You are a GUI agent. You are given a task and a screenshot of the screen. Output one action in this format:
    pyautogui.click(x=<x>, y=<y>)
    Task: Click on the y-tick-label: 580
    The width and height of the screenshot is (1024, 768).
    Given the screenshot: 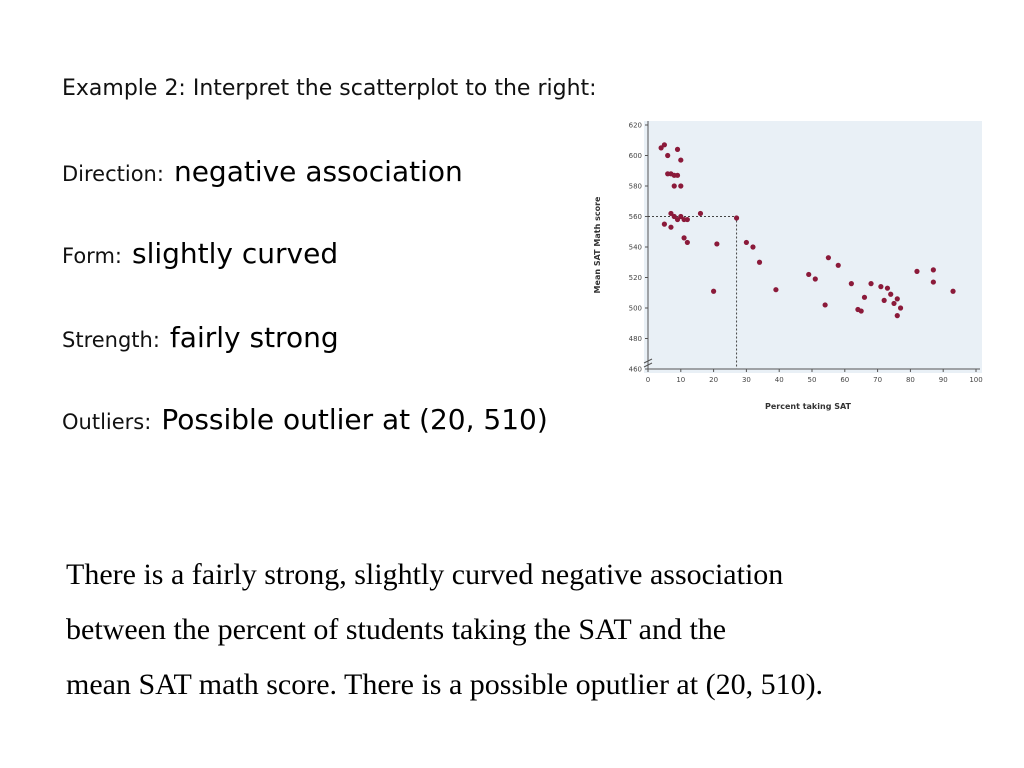 What is the action you would take?
    pyautogui.click(x=635, y=187)
    